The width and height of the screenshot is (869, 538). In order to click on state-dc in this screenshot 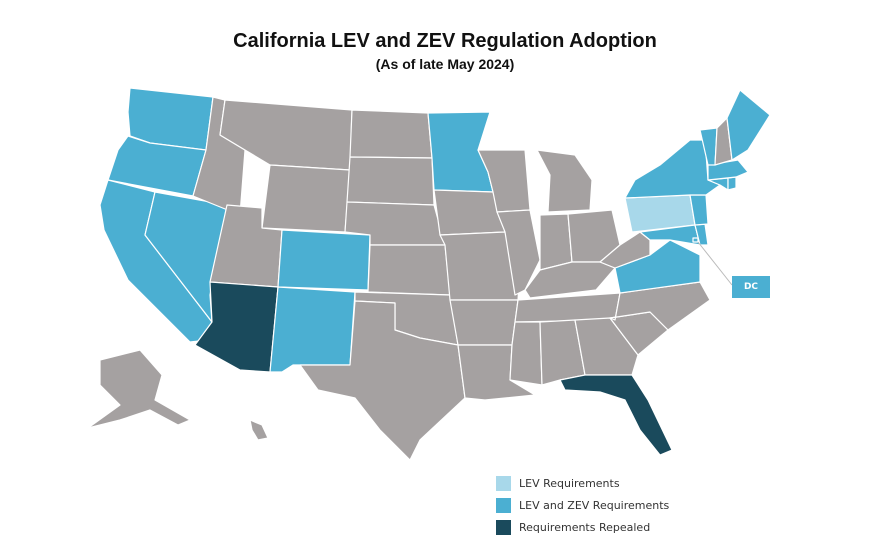, I will do `click(695, 240)`.